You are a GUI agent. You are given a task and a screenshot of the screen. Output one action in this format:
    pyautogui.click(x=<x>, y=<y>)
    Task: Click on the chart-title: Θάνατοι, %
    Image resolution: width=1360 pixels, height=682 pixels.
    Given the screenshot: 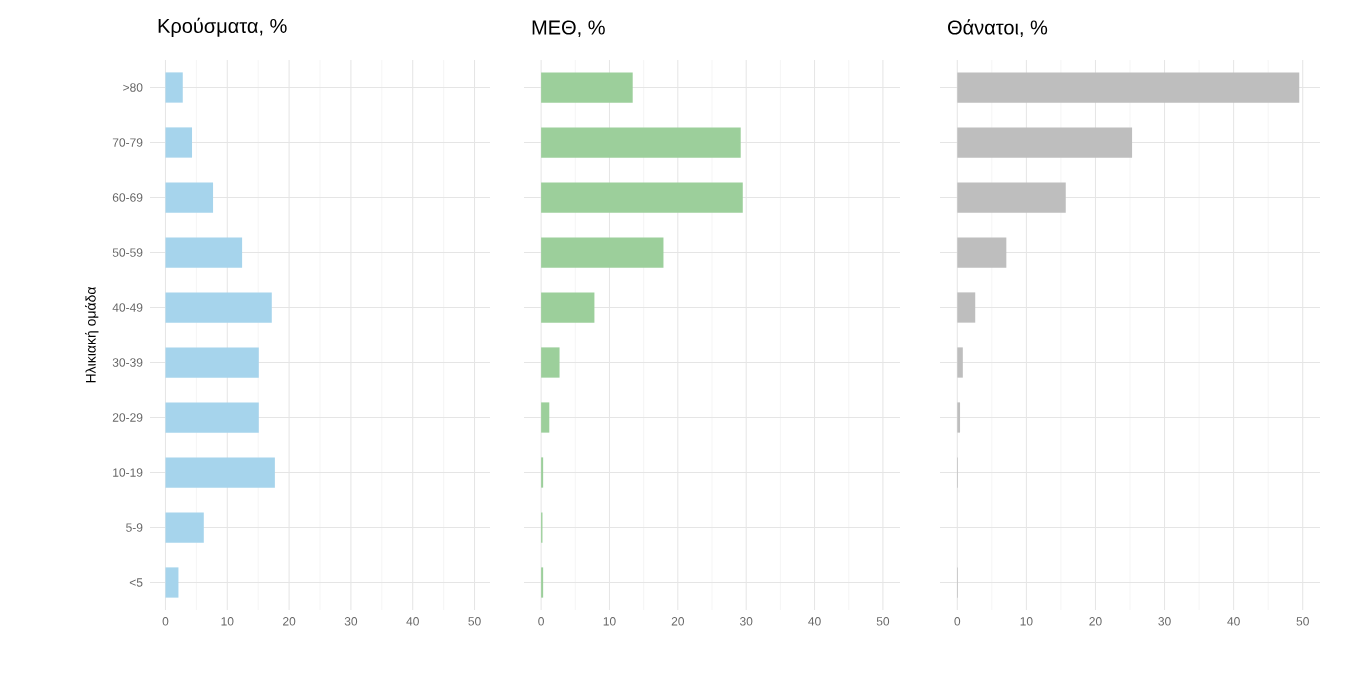 What is the action you would take?
    pyautogui.click(x=998, y=28)
    